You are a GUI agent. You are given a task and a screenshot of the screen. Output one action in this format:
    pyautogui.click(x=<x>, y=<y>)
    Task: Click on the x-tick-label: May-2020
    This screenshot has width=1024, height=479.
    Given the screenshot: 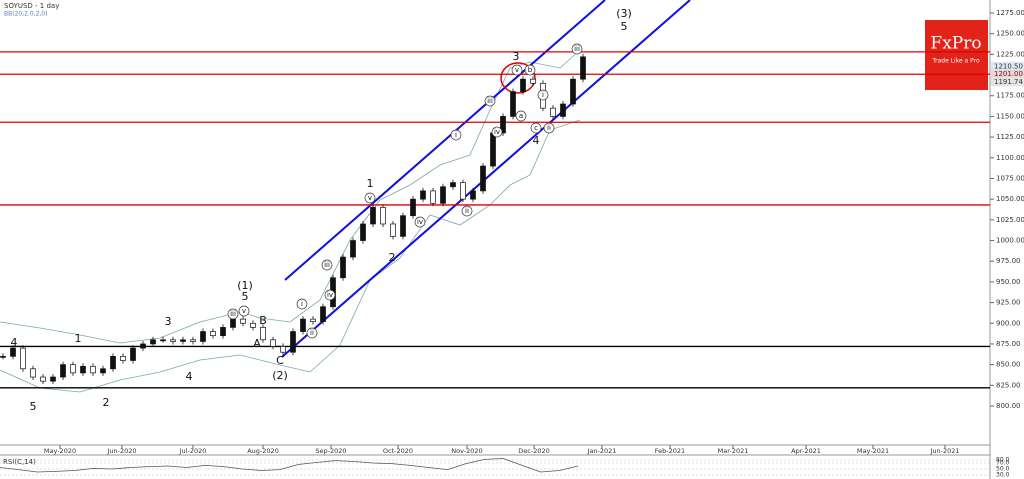 What is the action you would take?
    pyautogui.click(x=60, y=451)
    